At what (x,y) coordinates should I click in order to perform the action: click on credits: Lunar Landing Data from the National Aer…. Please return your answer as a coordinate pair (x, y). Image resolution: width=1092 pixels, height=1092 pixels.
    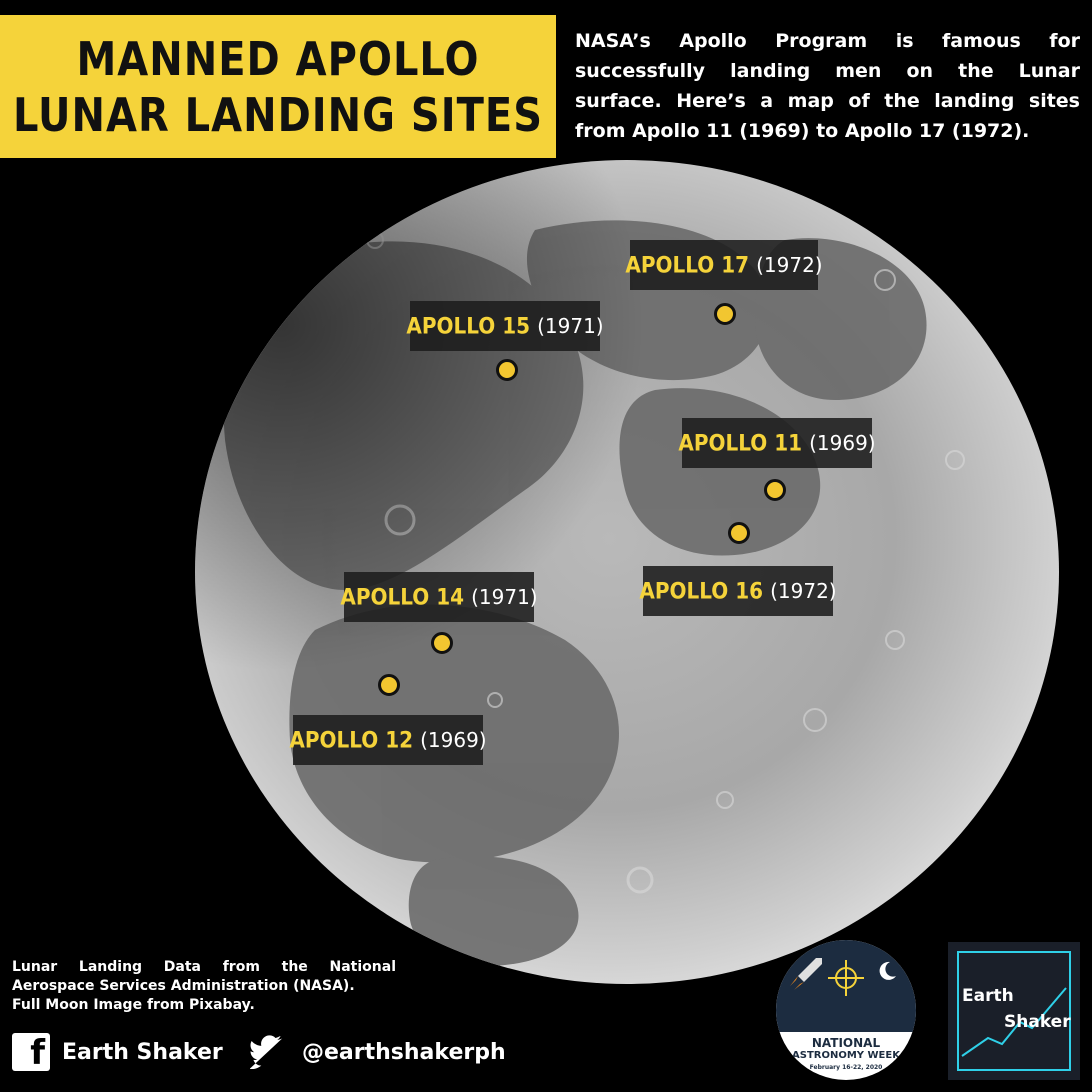
    Looking at the image, I should click on (204, 986).